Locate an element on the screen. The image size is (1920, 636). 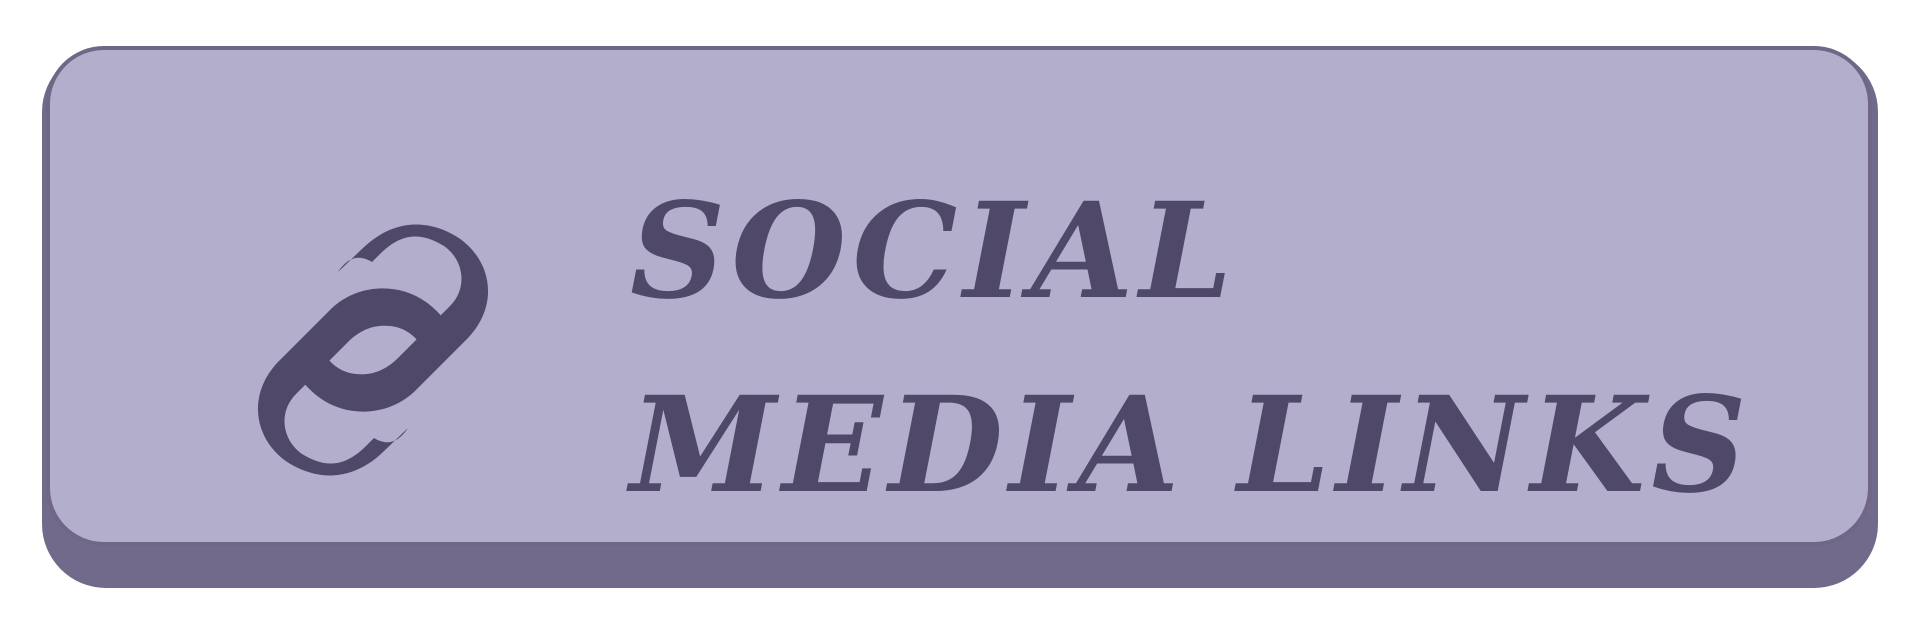
link-chain-icon is located at coordinates (373, 350).